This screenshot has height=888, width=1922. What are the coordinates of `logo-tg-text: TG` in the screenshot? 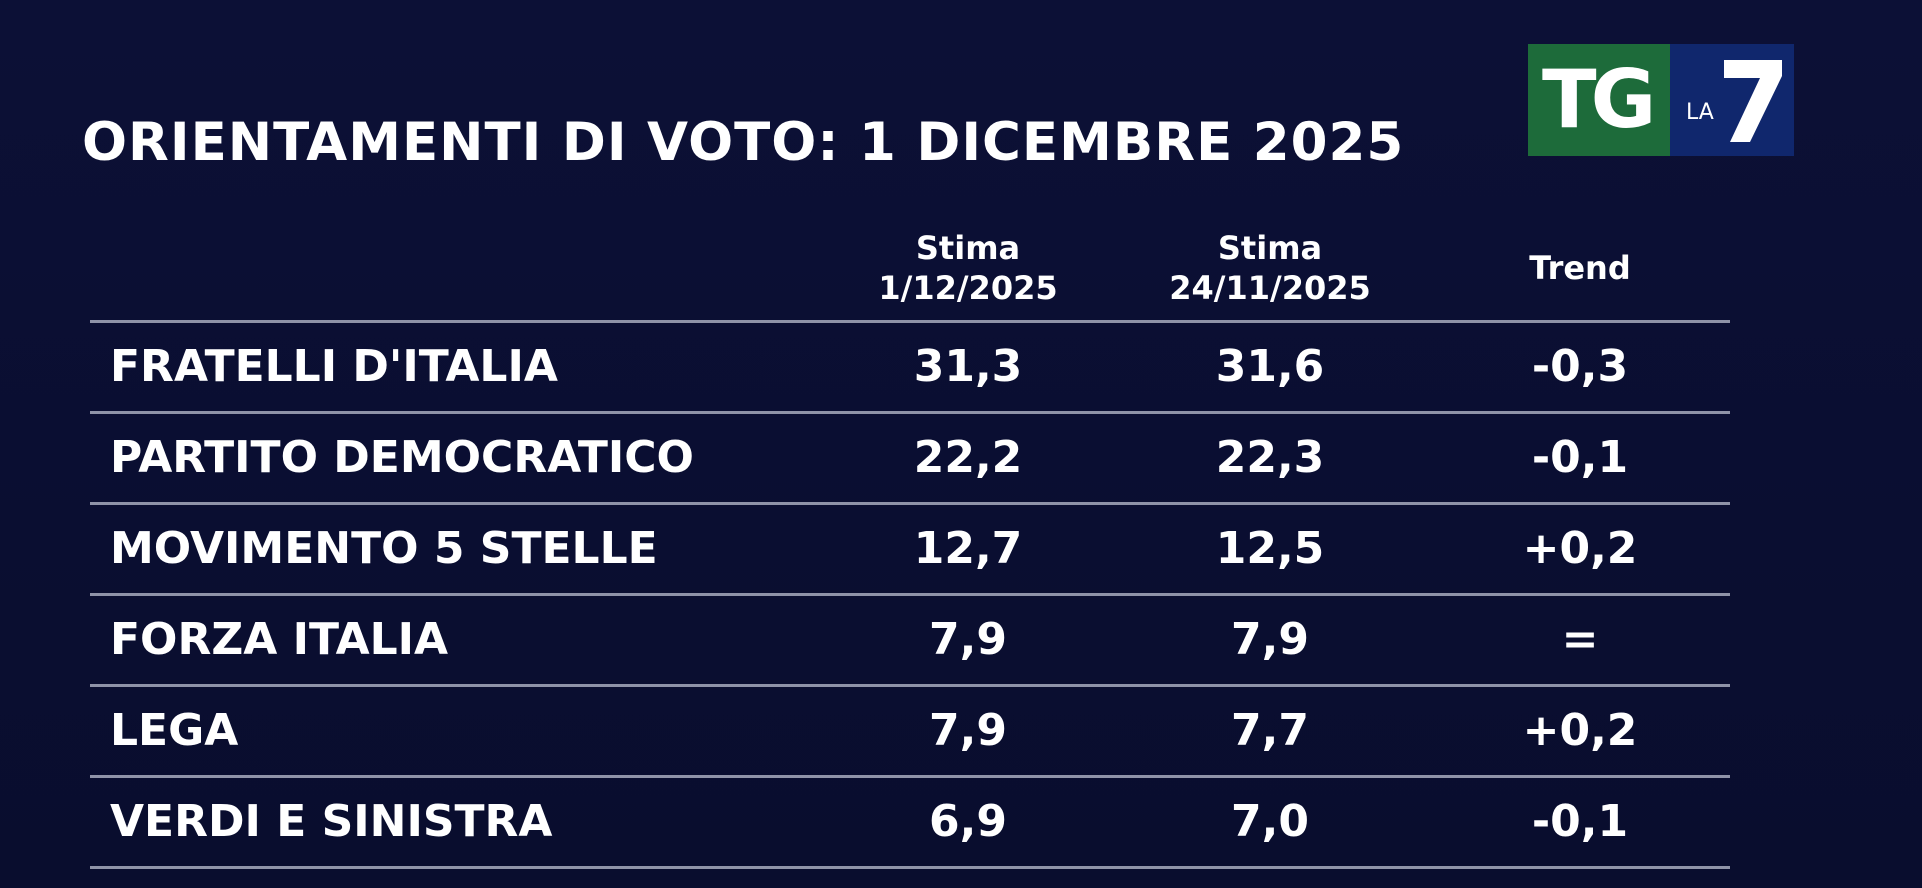 It's located at (1599, 99).